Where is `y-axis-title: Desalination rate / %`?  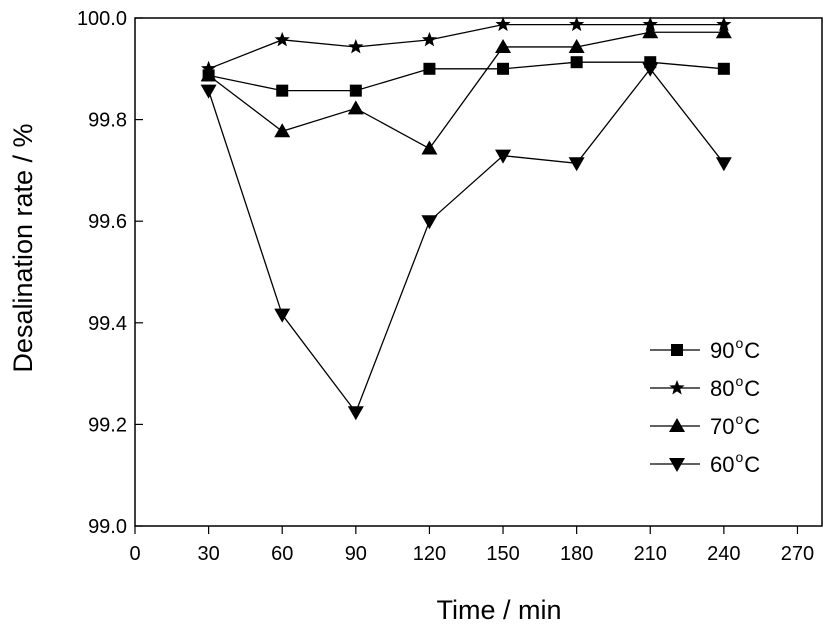 y-axis-title: Desalination rate / % is located at coordinates (23, 247).